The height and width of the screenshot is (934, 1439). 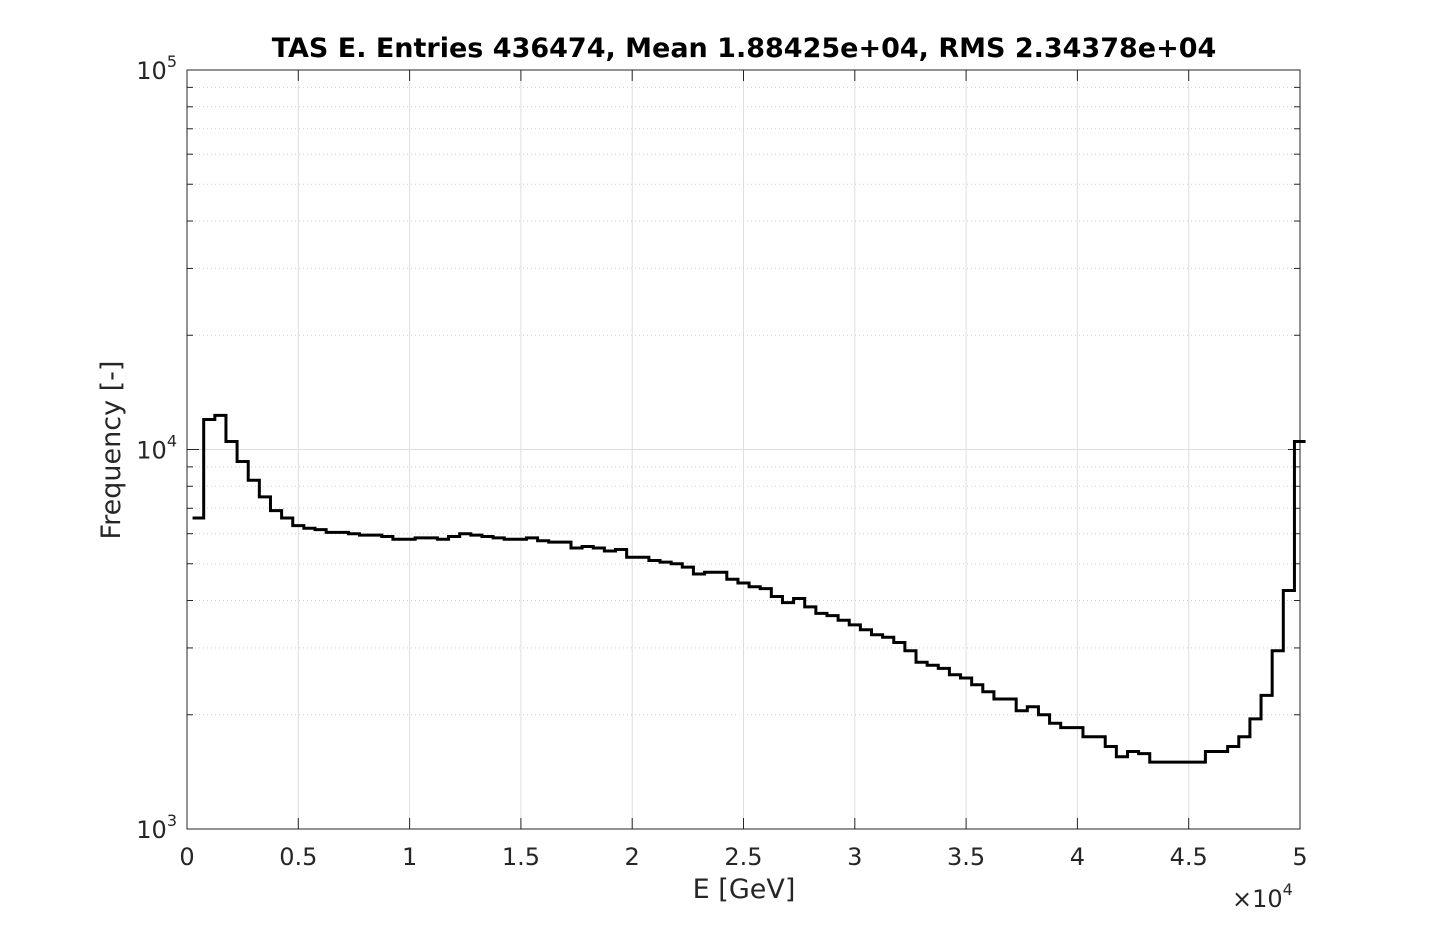 What do you see at coordinates (409, 857) in the screenshot?
I see `x-tick-label: 1` at bounding box center [409, 857].